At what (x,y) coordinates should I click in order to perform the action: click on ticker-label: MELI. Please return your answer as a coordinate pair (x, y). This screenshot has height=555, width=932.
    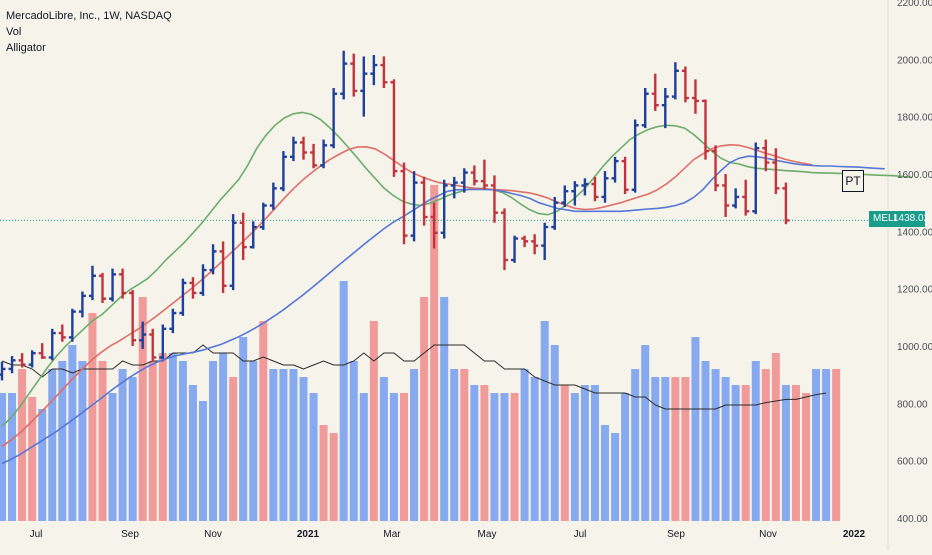
    Looking at the image, I should click on (885, 218).